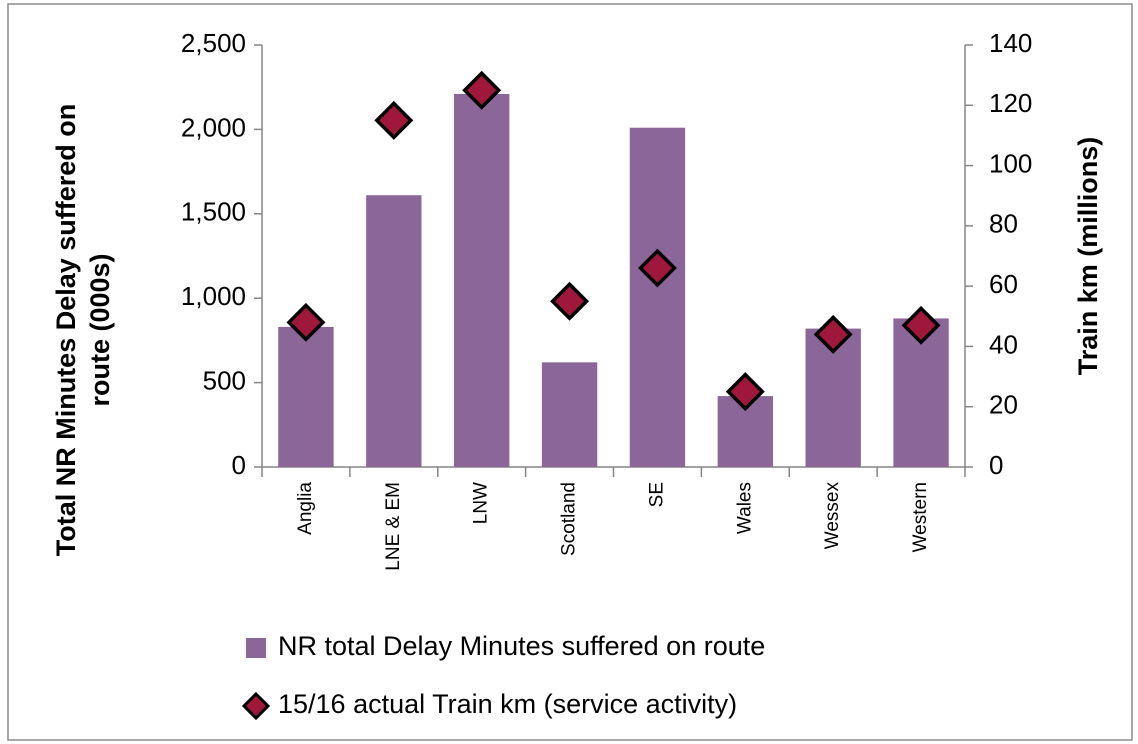 This screenshot has height=744, width=1138. I want to click on y-tick-label: 1,500, so click(213, 212).